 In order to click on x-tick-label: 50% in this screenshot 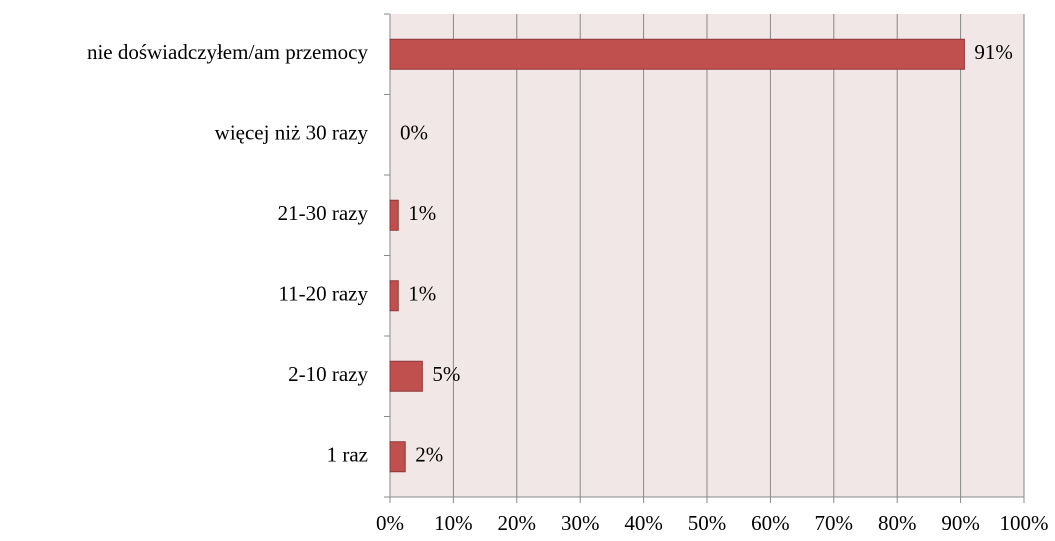, I will do `click(707, 523)`.